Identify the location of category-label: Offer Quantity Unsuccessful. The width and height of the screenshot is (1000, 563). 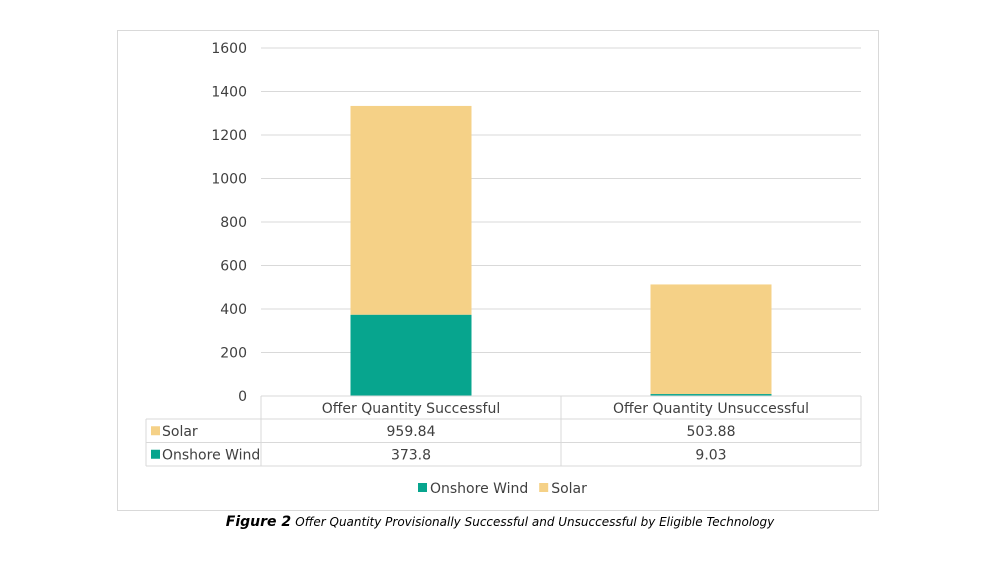
(711, 409).